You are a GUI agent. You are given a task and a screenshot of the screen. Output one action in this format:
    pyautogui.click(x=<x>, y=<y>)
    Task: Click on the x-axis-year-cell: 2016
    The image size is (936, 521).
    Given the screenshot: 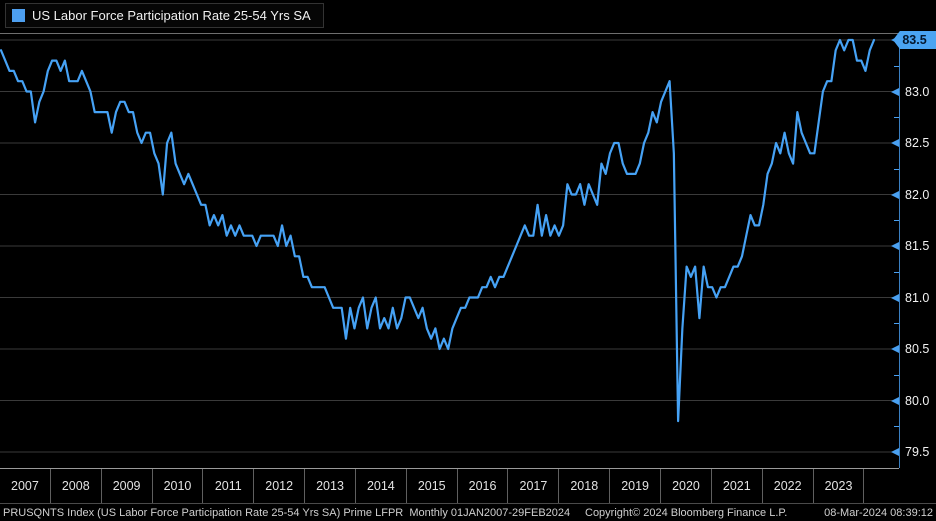 What is the action you would take?
    pyautogui.click(x=483, y=486)
    